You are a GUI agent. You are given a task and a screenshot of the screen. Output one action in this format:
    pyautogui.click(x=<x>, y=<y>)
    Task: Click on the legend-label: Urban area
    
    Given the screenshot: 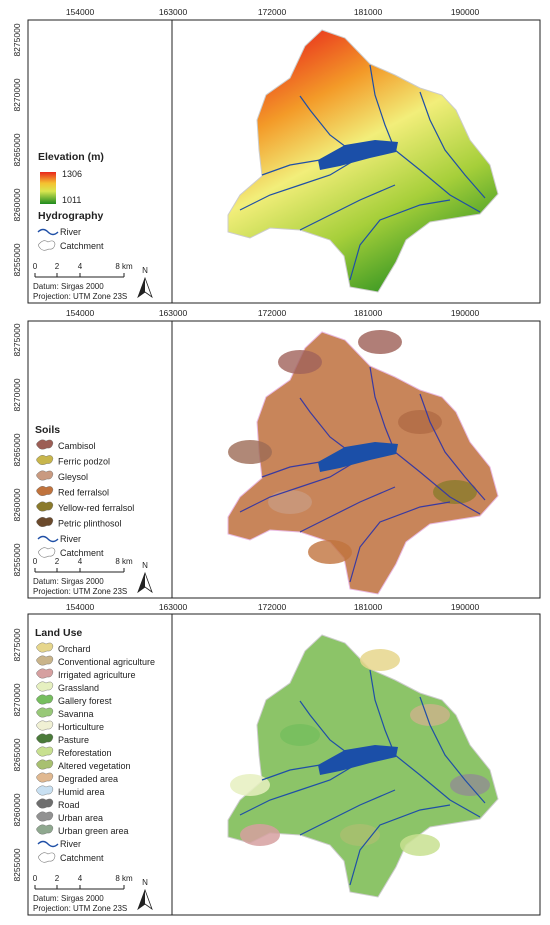 What is the action you would take?
    pyautogui.click(x=80, y=818)
    